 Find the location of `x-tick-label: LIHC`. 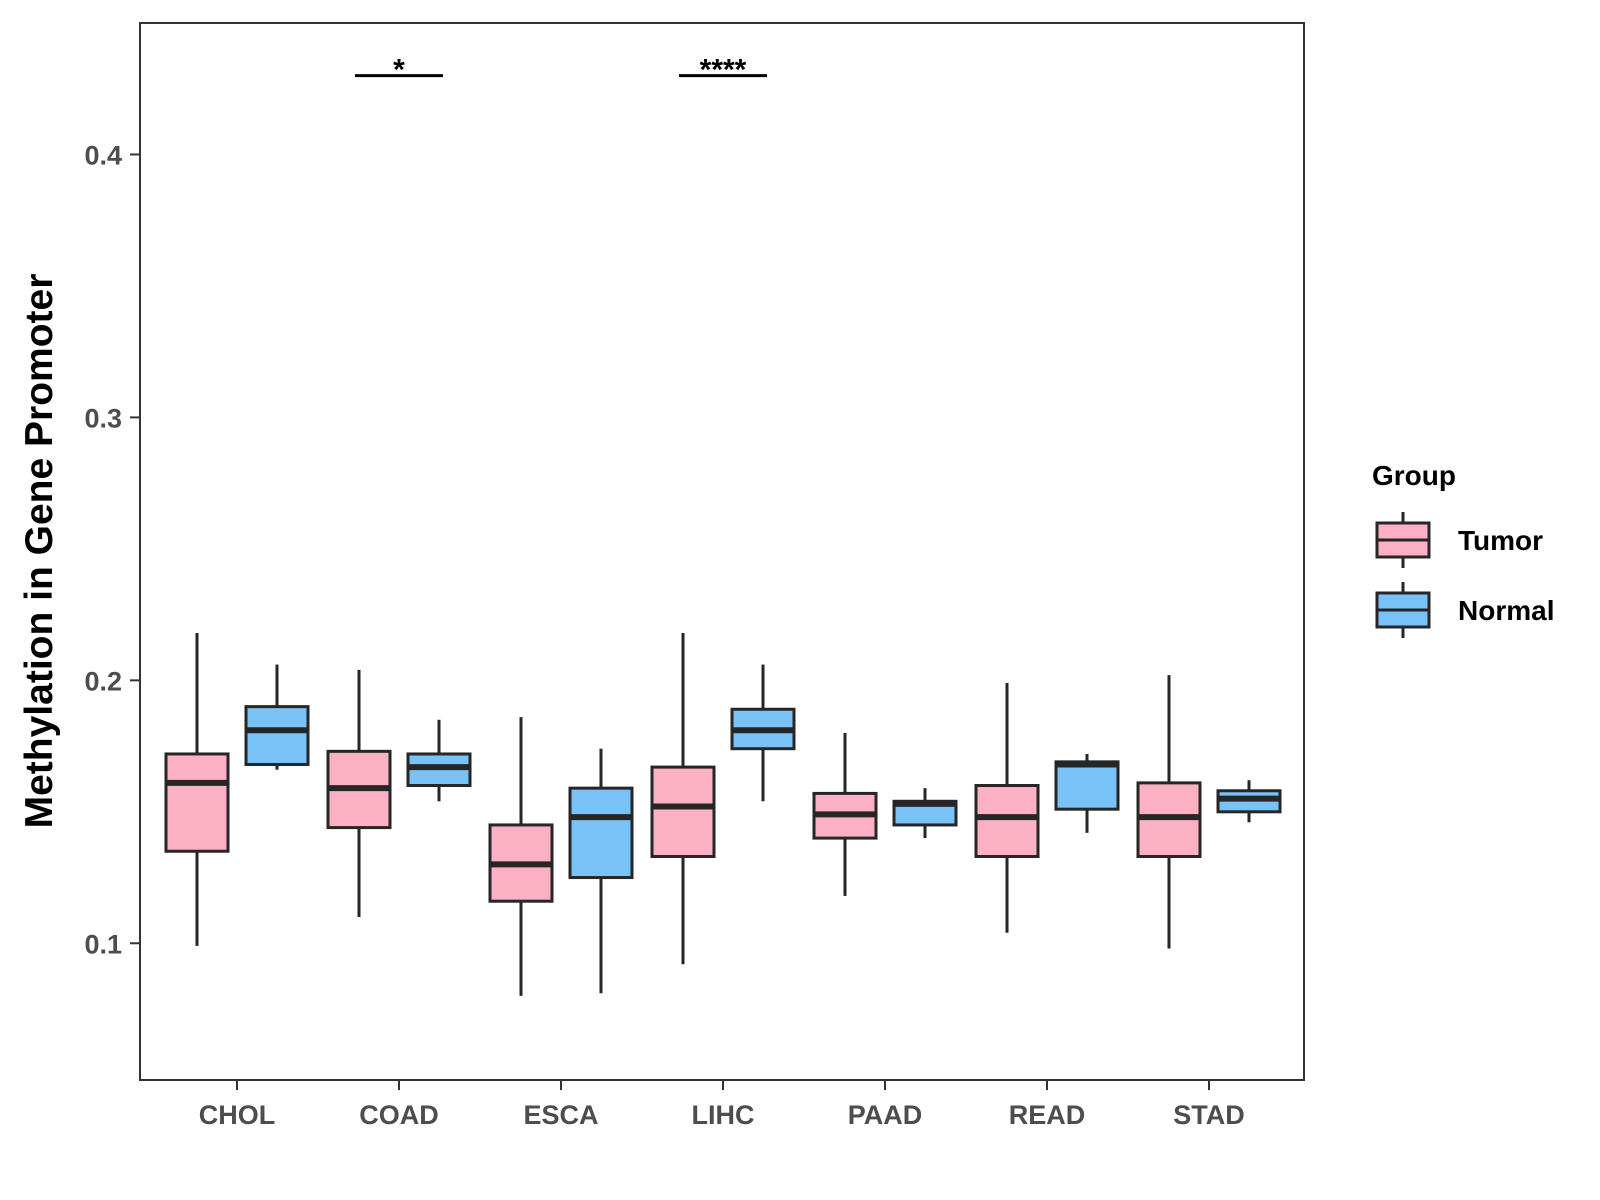

x-tick-label: LIHC is located at coordinates (723, 1115).